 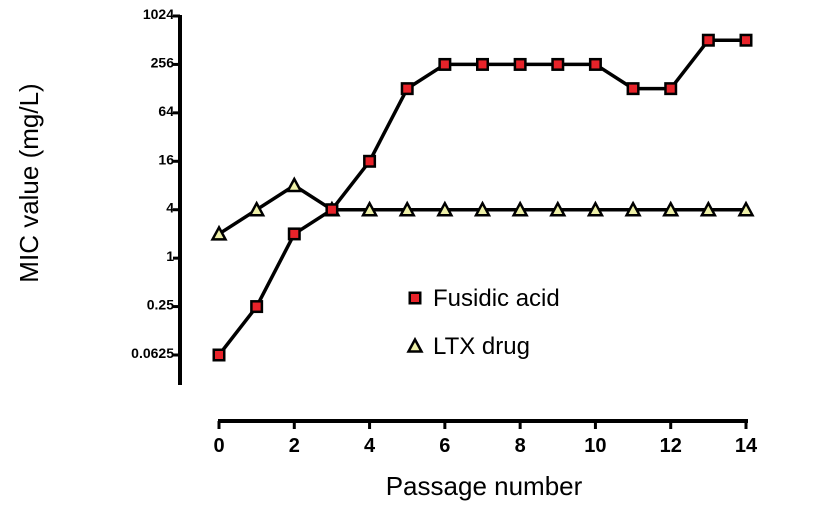 I want to click on y-tick-label: 0.25, so click(x=160, y=305).